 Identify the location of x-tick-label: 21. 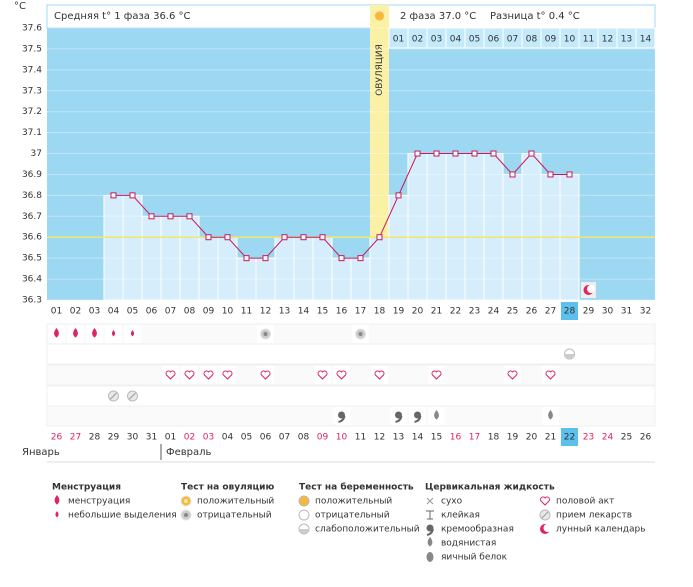
(436, 312).